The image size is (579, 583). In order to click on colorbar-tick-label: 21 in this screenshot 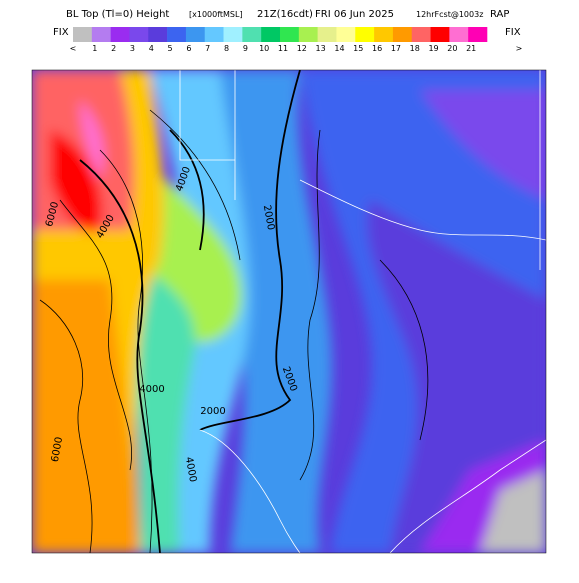, I will do `click(471, 48)`.